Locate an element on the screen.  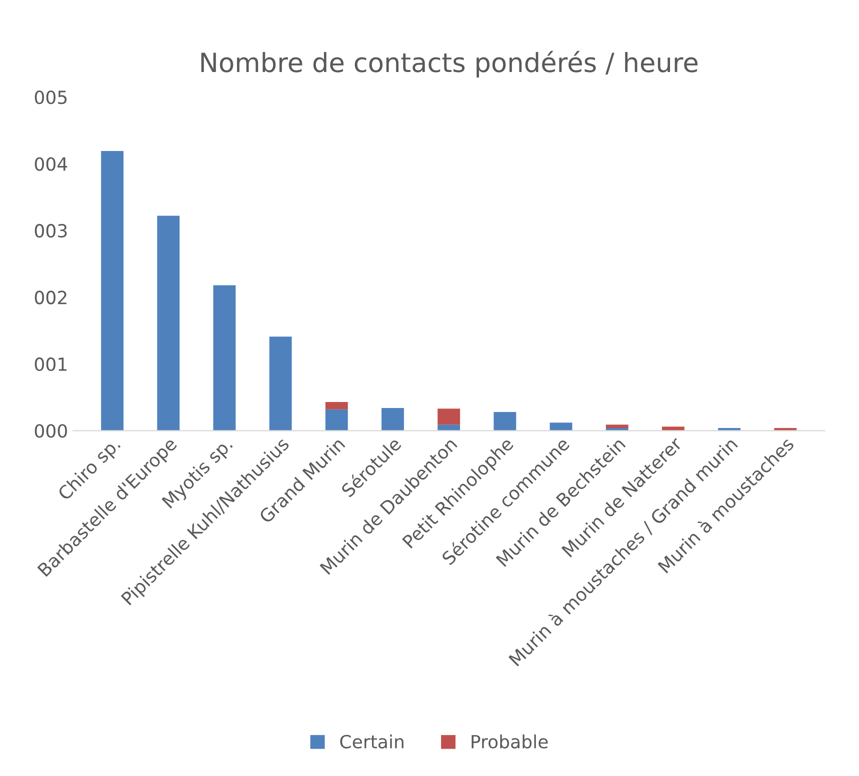
y-tick-label: 001 is located at coordinates (50, 364).